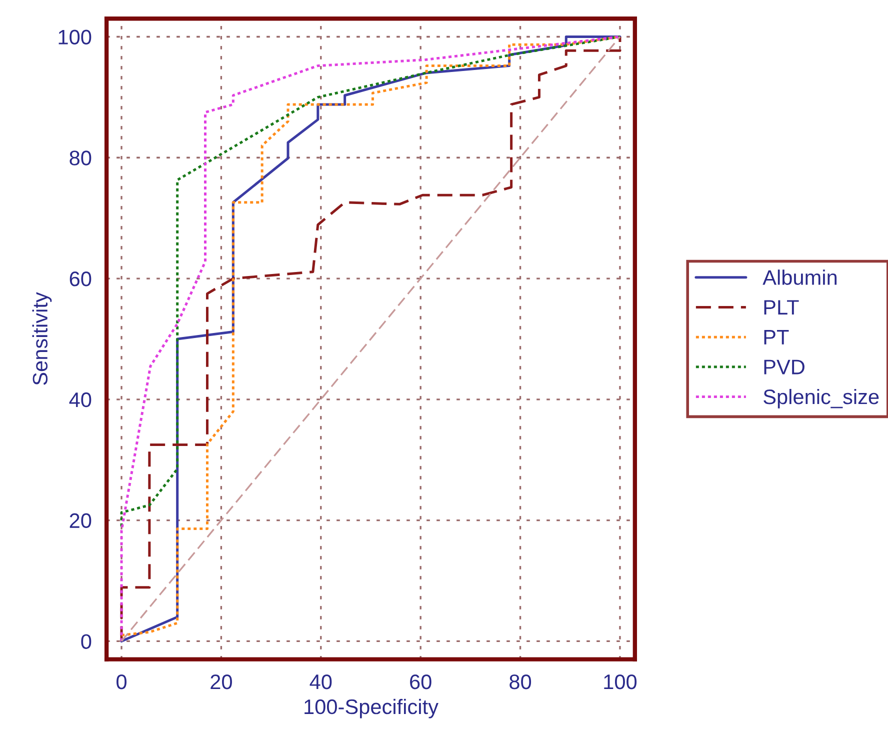  I want to click on legend-label: PLT, so click(781, 307).